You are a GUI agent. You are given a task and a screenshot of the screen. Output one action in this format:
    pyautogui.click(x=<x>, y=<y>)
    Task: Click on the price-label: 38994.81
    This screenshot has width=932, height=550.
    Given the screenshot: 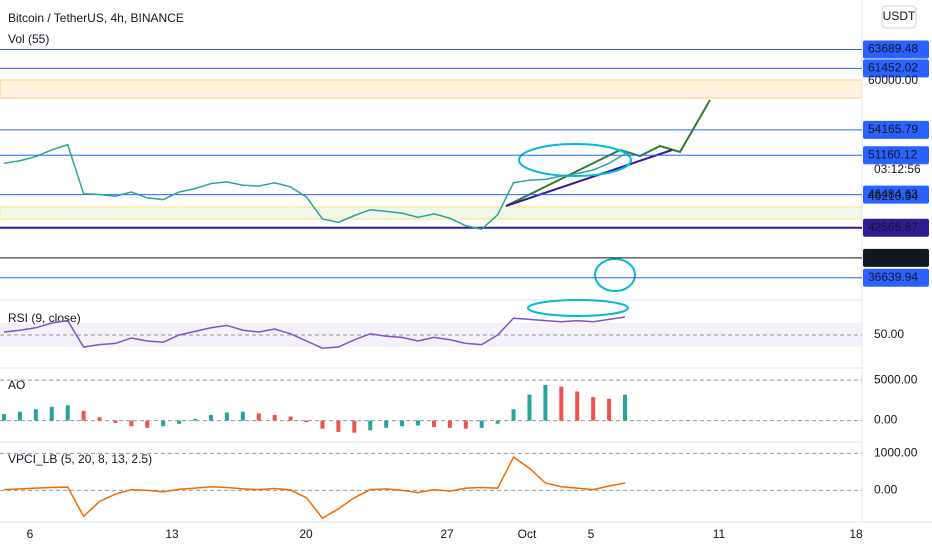 What is the action you would take?
    pyautogui.click(x=893, y=257)
    